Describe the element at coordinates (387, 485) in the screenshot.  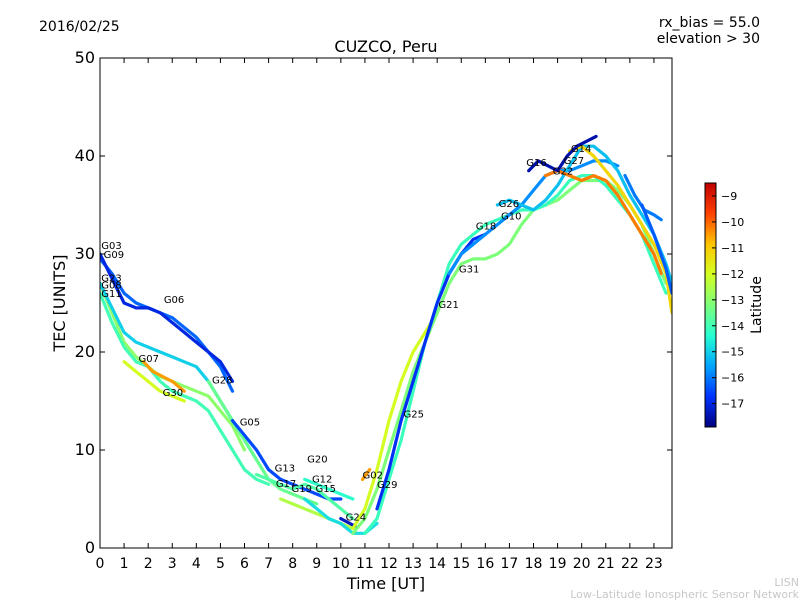
I see `satellite-label-g29: G29` at that location.